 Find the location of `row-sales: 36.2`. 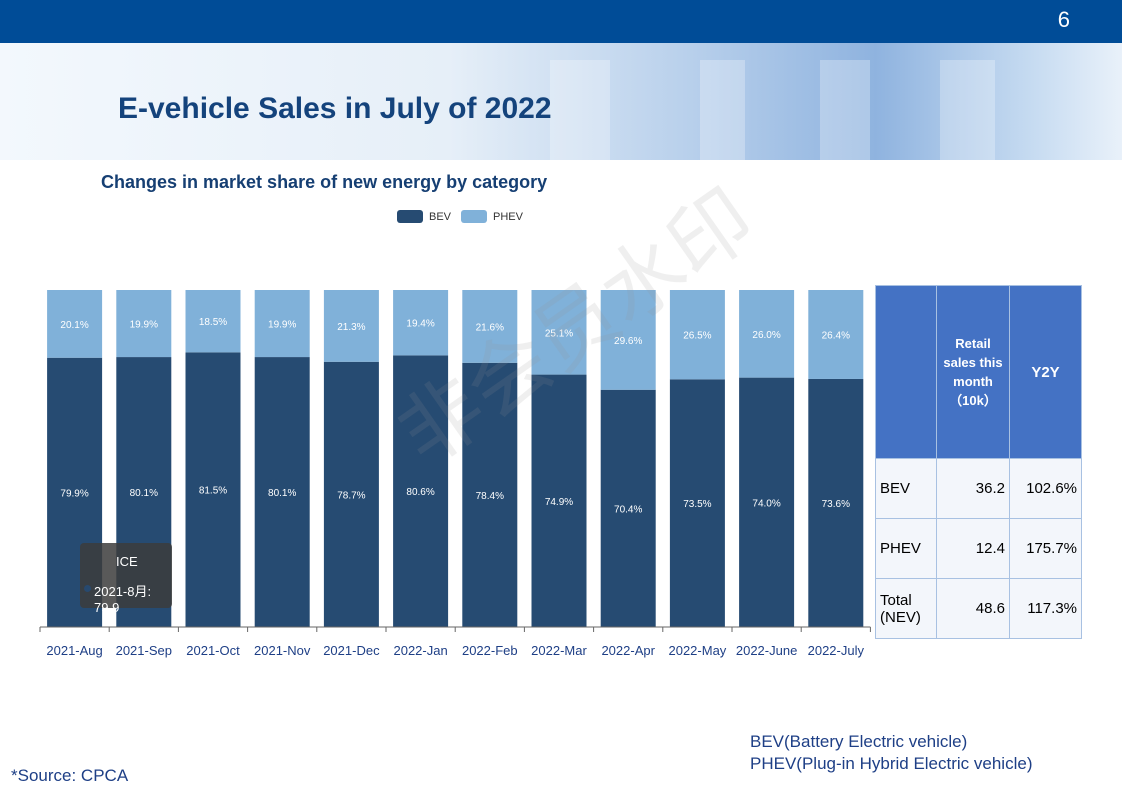

row-sales: 36.2 is located at coordinates (973, 488).